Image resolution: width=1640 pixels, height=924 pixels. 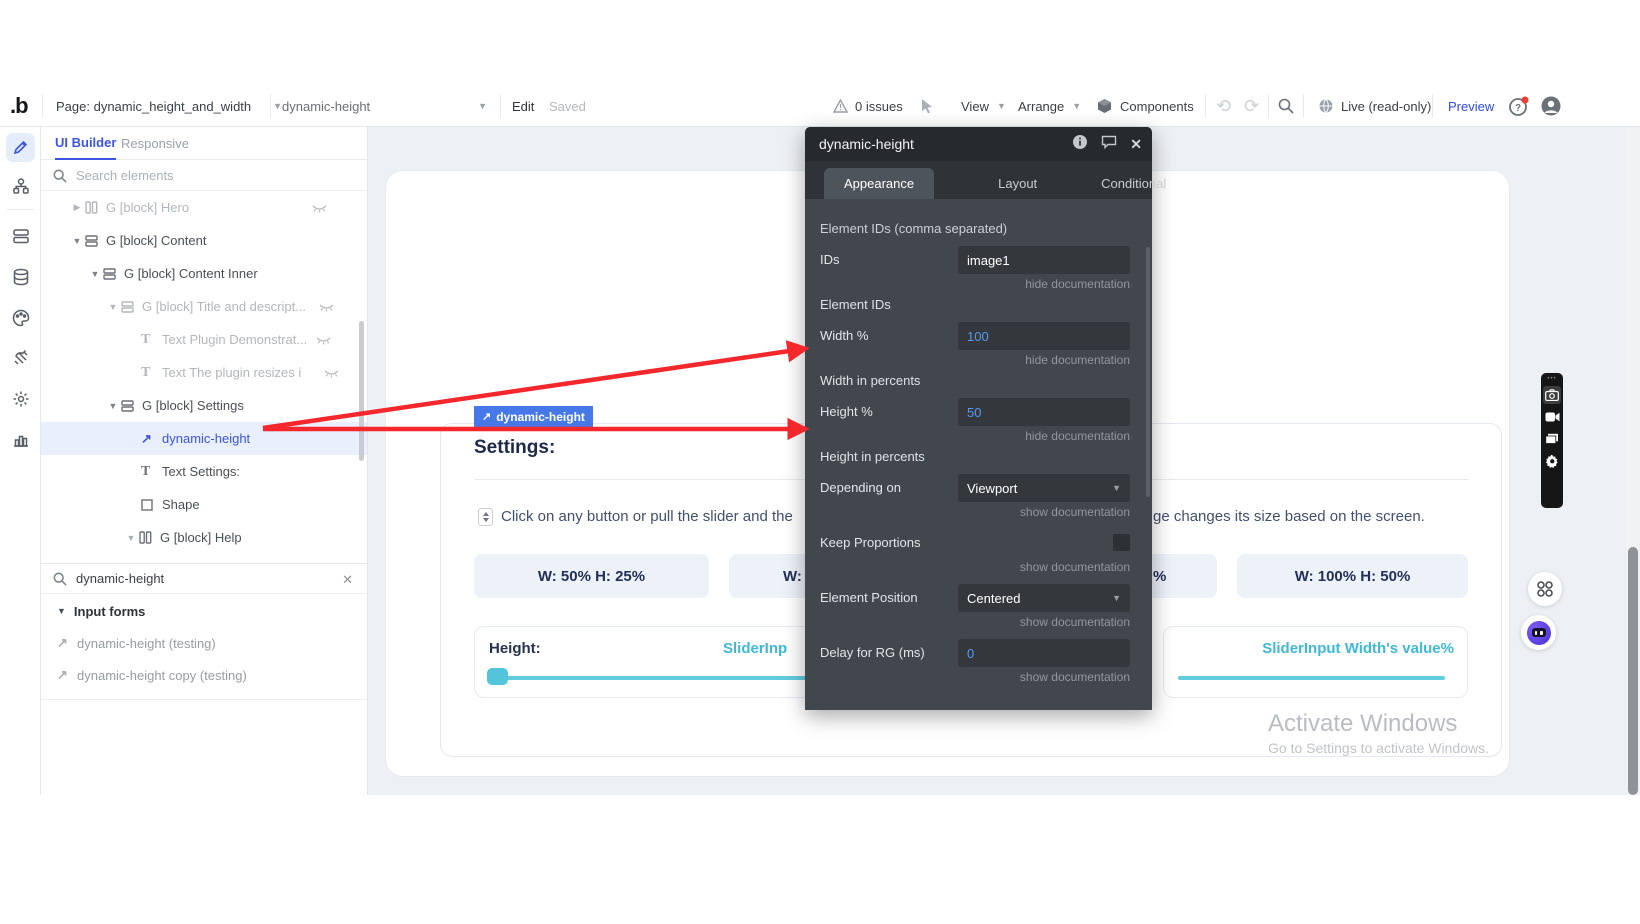 What do you see at coordinates (868, 106) in the screenshot?
I see `issues-indicator: 0 issues` at bounding box center [868, 106].